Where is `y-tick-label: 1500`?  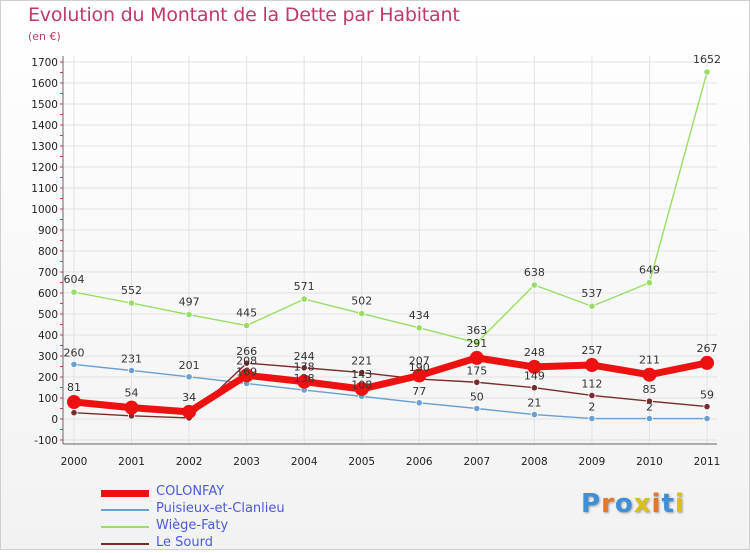
y-tick-label: 1500 is located at coordinates (44, 105).